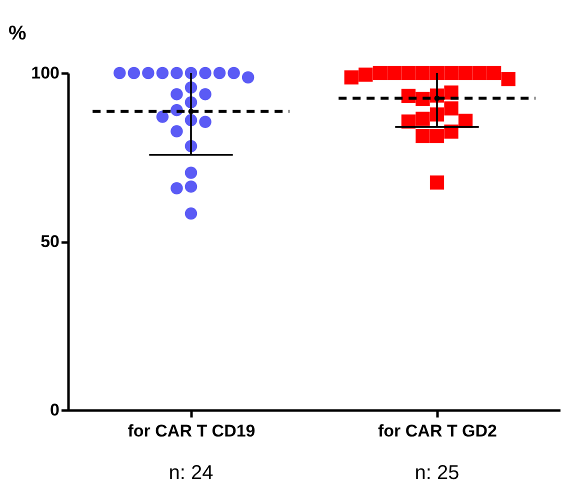  I want to click on text: n: 25, so click(437, 473).